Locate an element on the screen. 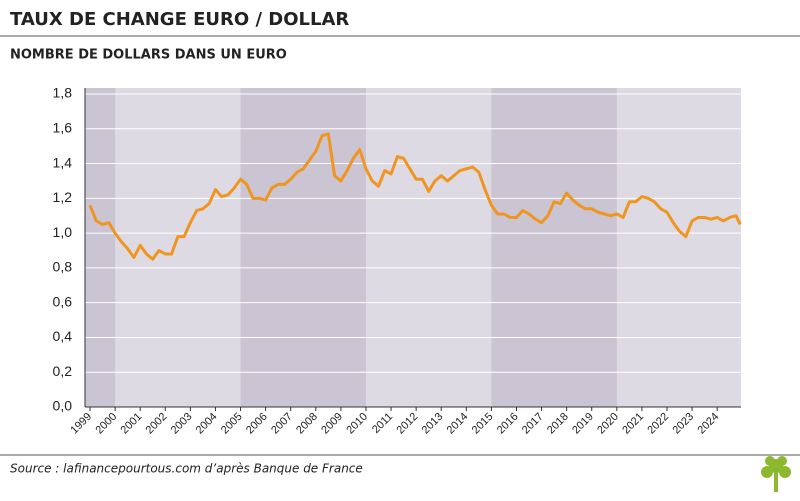 This screenshot has height=501, width=800. x-tick-label: 2011 is located at coordinates (382, 423).